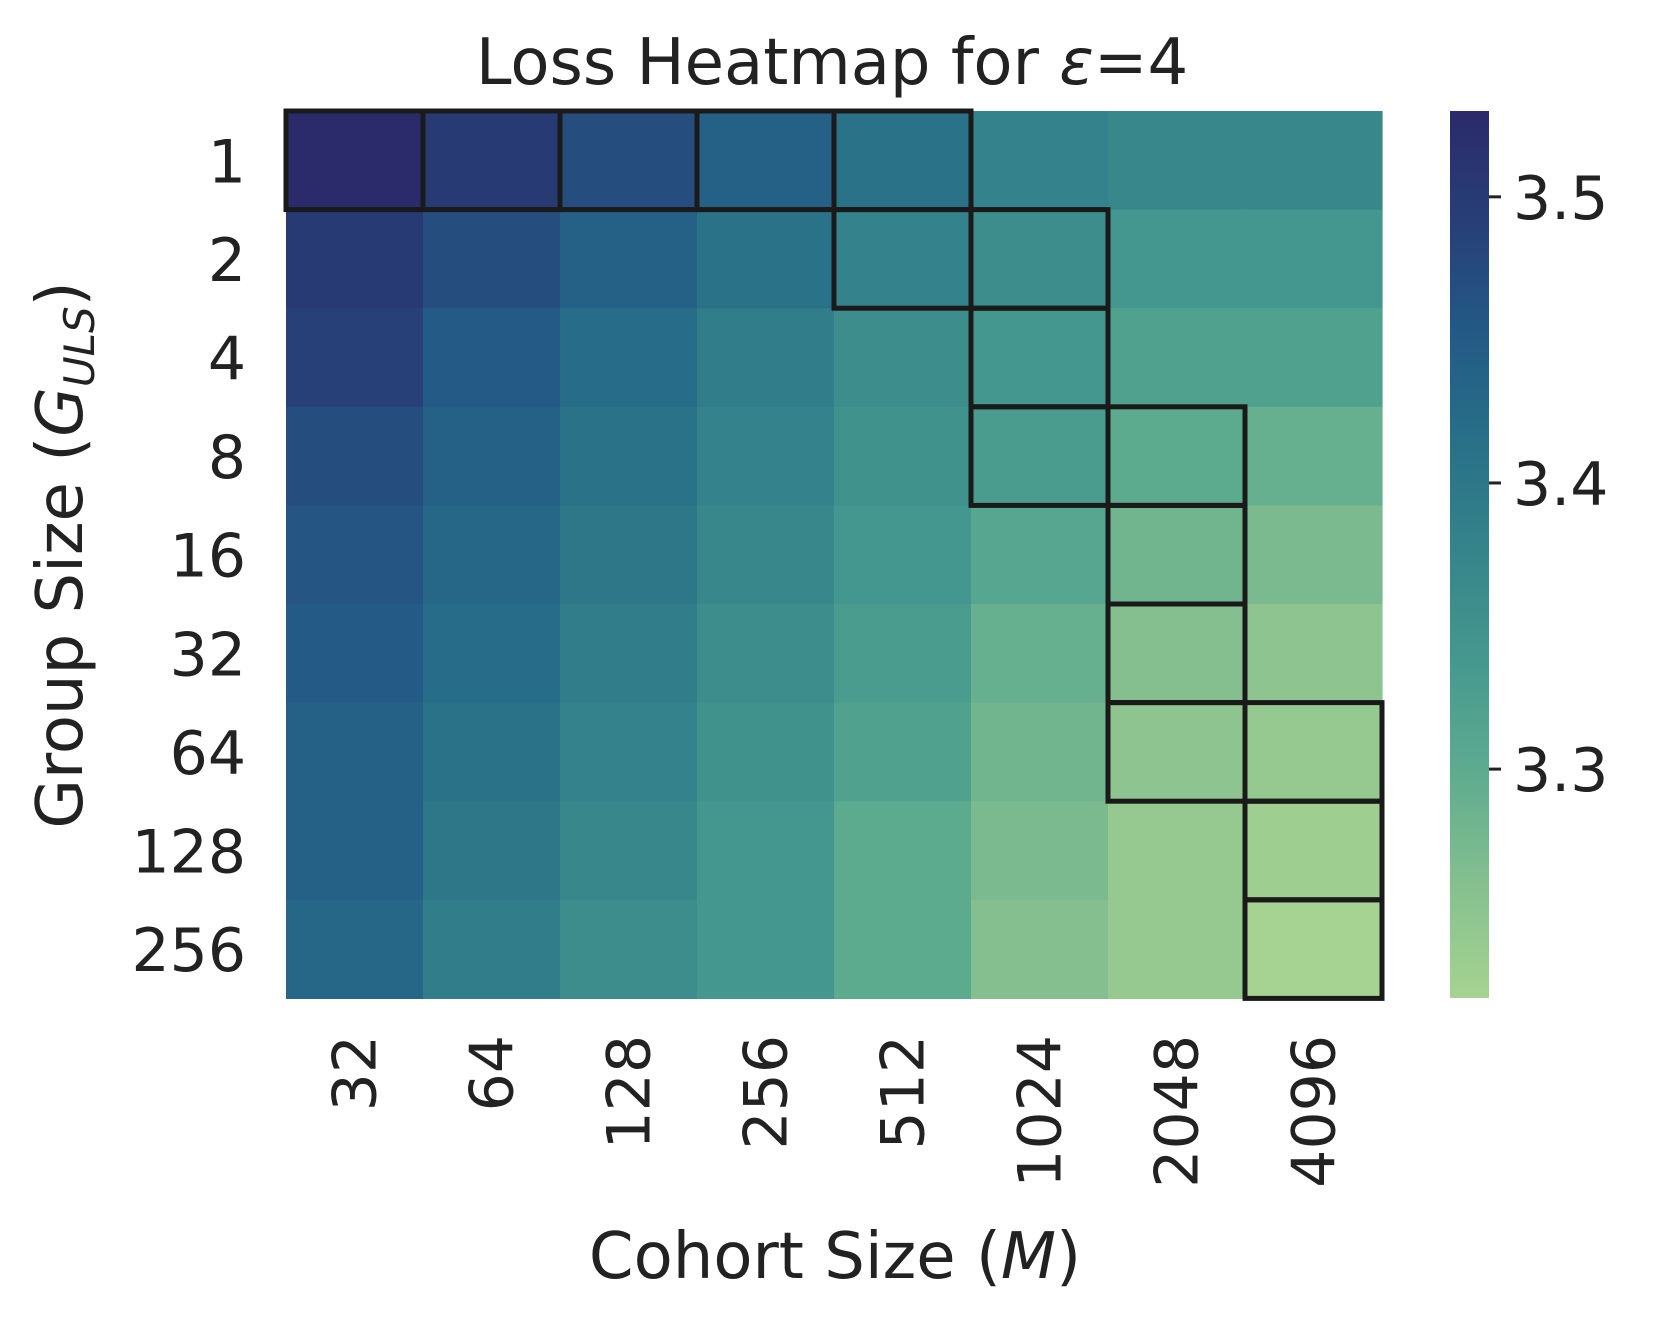 This screenshot has height=1319, width=1659. Describe the element at coordinates (208, 754) in the screenshot. I see `y-tick-label: 64` at that location.